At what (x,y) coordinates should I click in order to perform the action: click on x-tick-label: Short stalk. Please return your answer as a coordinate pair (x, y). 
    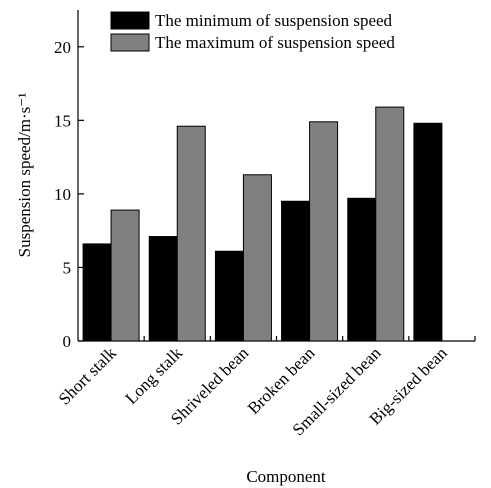
    Looking at the image, I should click on (88, 376).